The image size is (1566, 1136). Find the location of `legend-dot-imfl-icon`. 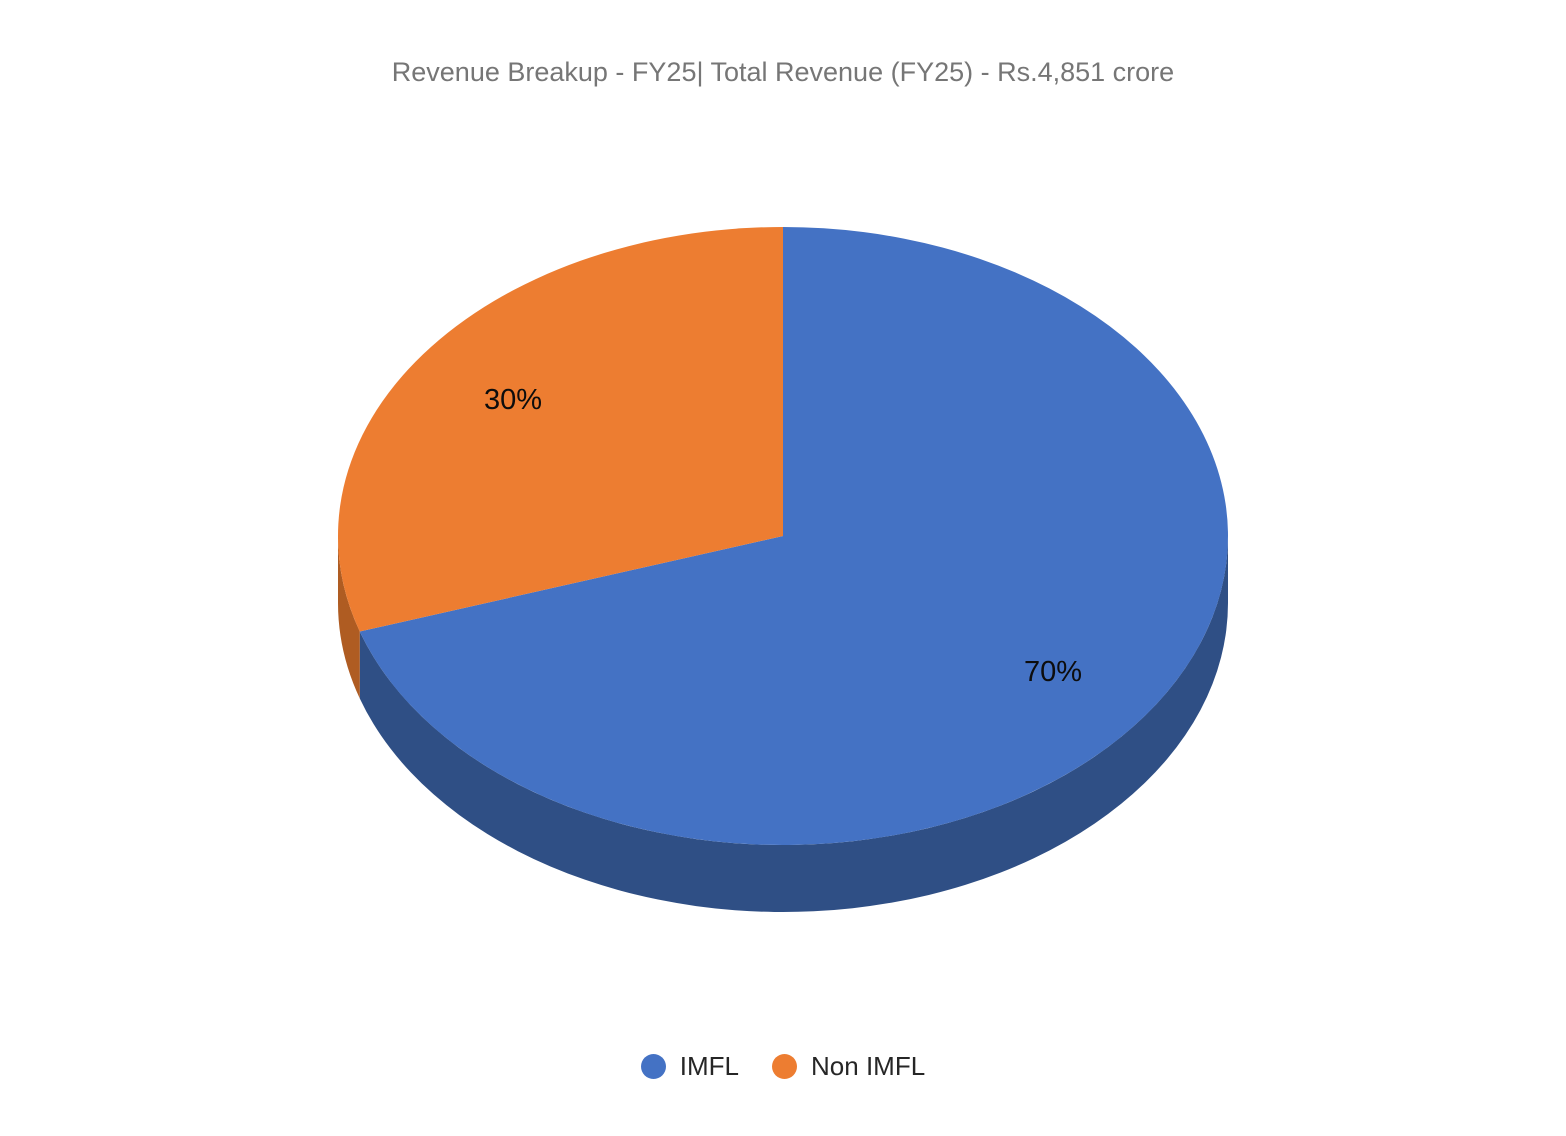

legend-dot-imfl-icon is located at coordinates (653, 1066).